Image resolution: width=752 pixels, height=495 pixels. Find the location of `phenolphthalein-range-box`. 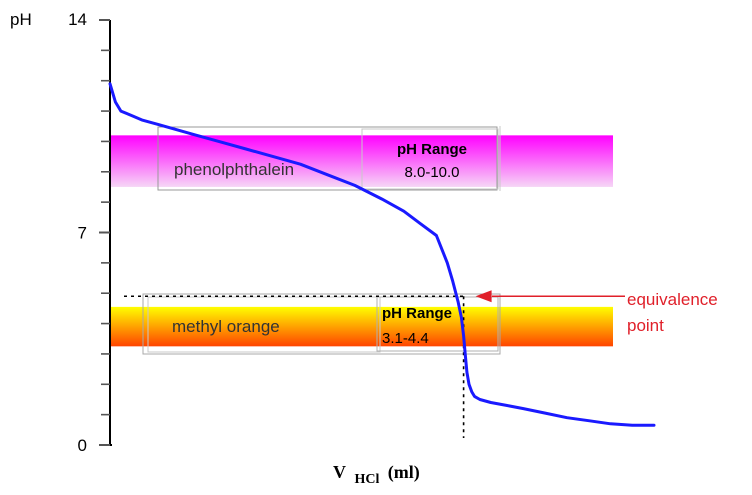

phenolphthalein-range-box is located at coordinates (430, 159).